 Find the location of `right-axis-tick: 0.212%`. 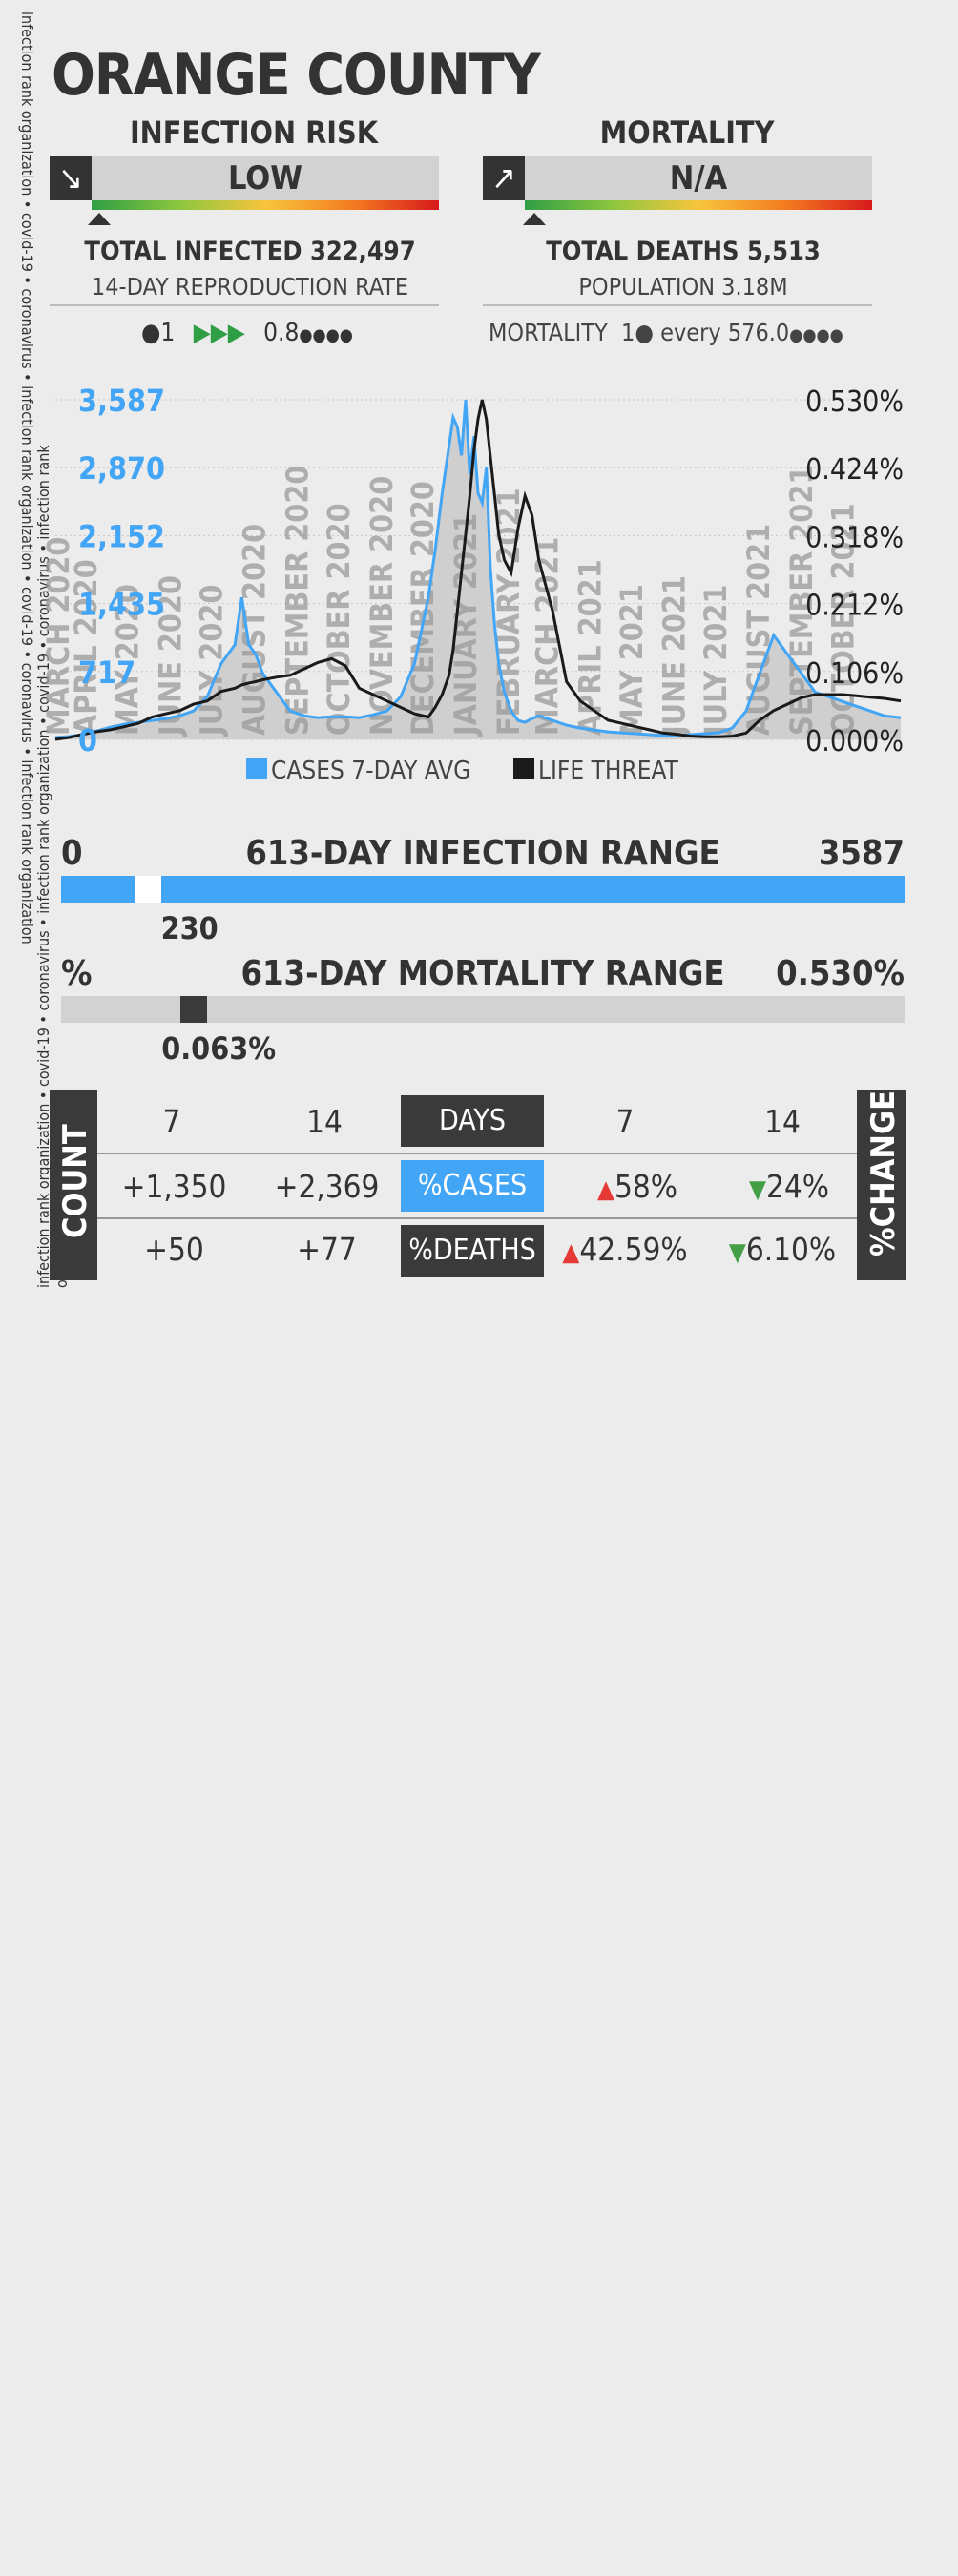

right-axis-tick: 0.212% is located at coordinates (855, 606).